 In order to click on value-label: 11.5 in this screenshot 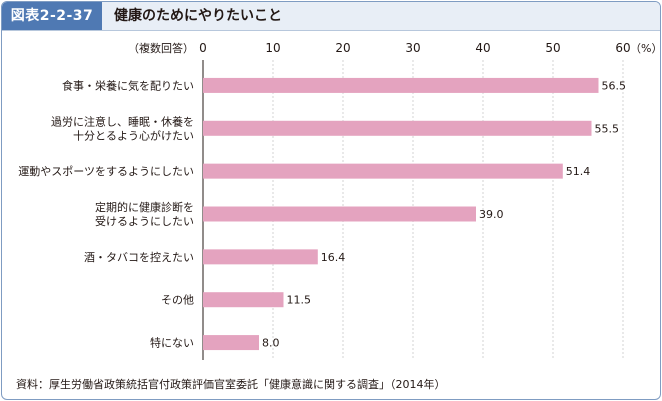, I will do `click(299, 300)`.